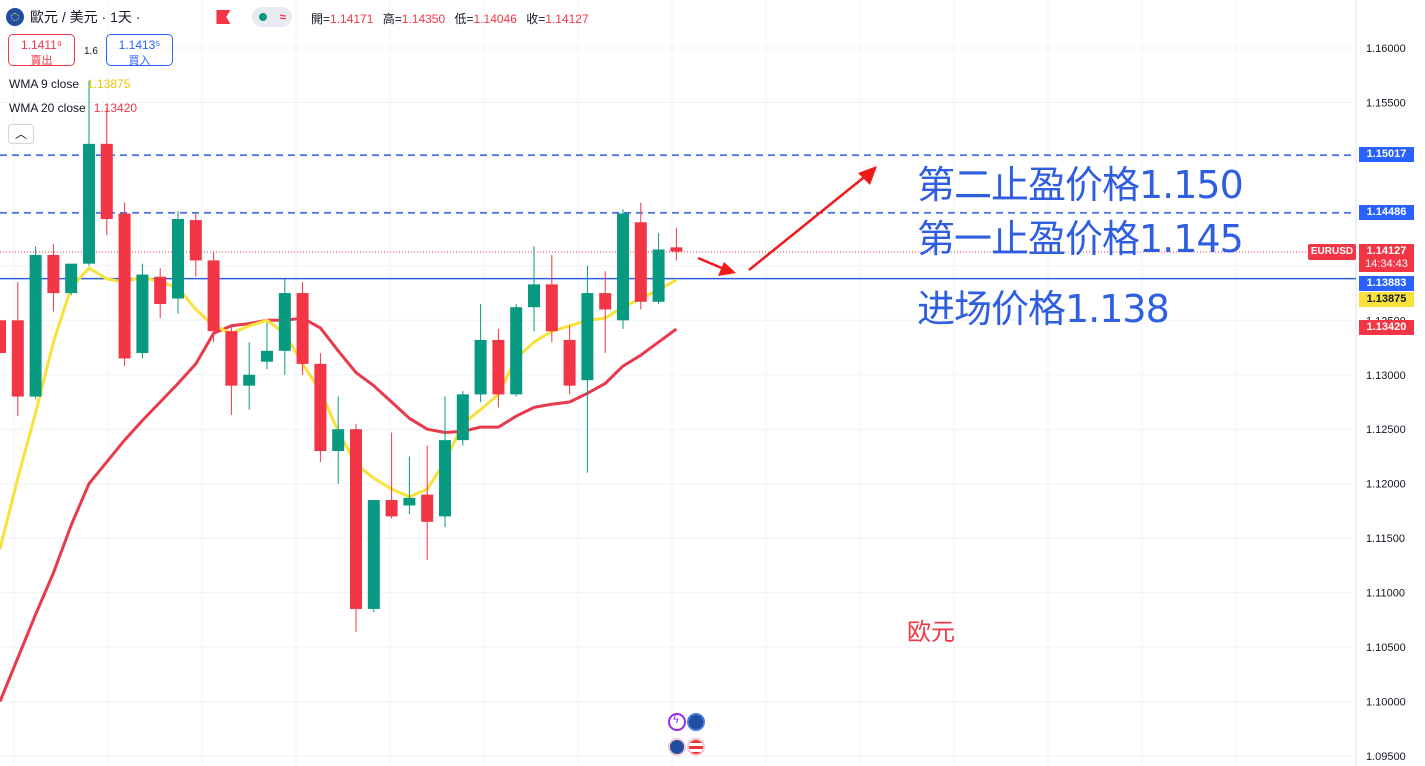  What do you see at coordinates (352, 19) in the screenshot?
I see `open-value: 1.14171` at bounding box center [352, 19].